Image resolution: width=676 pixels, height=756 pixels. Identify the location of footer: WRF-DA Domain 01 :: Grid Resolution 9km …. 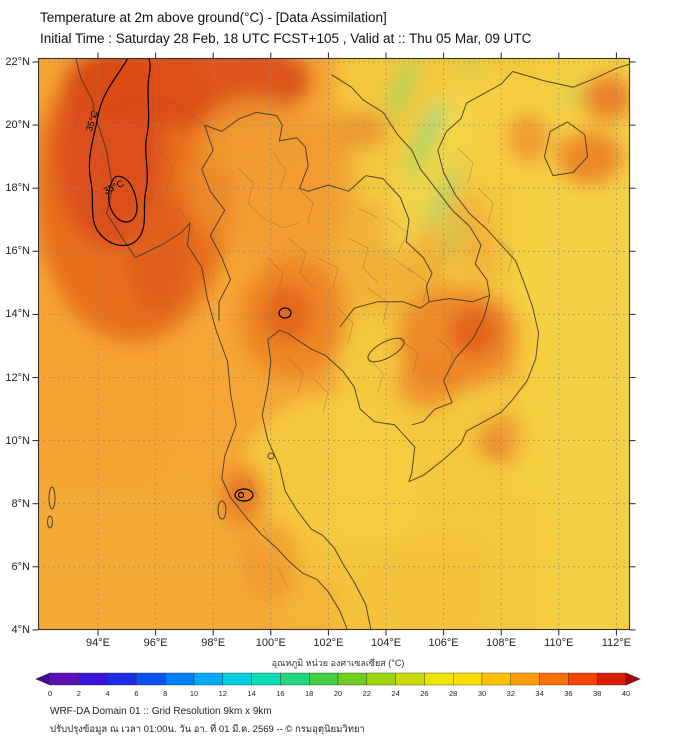
(207, 721).